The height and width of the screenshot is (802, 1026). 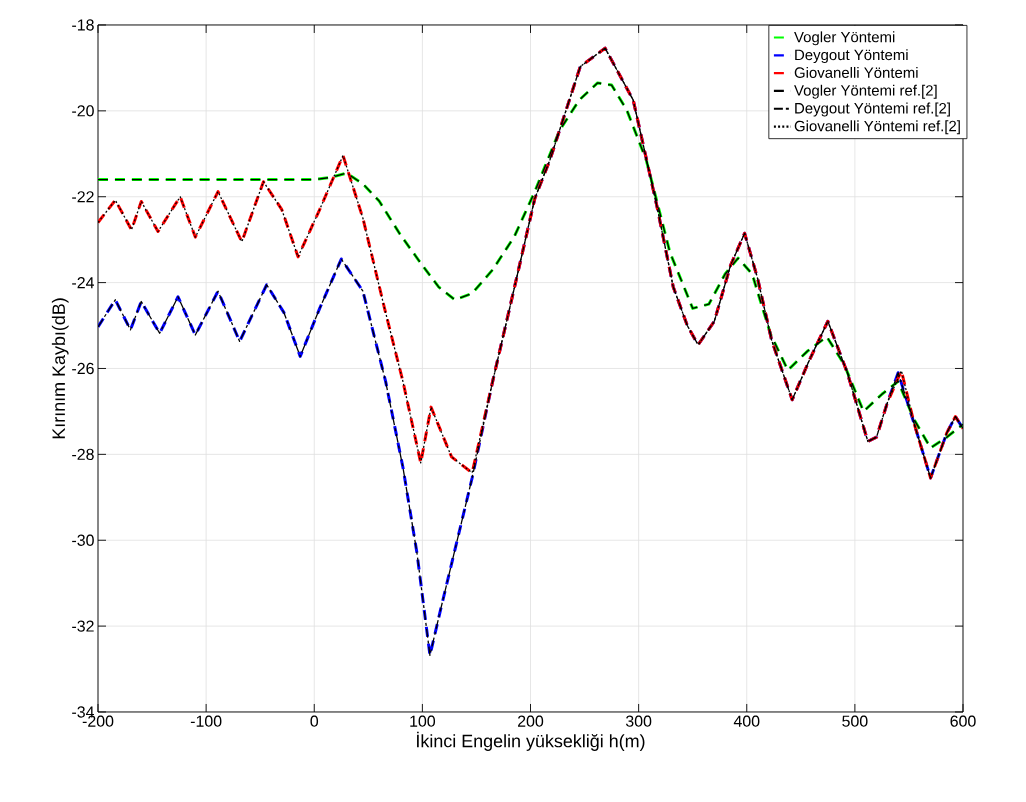 I want to click on legend-label: Vogler Yöntemi, so click(x=844, y=38).